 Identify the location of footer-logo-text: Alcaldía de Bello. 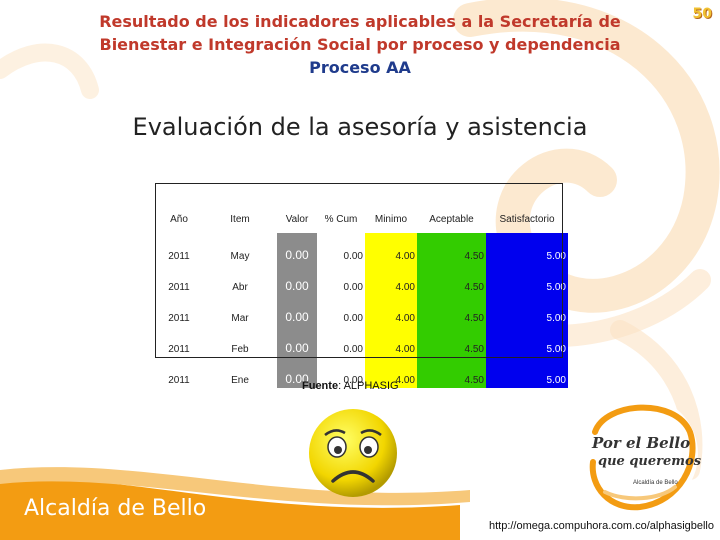
(115, 508).